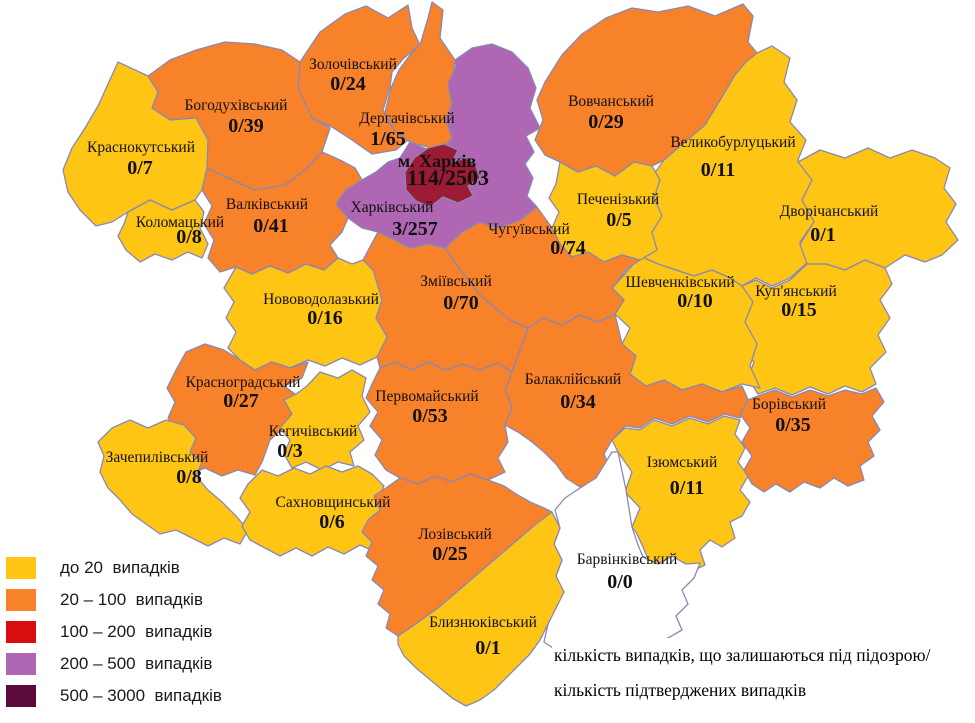 This screenshot has height=723, width=975. Describe the element at coordinates (136, 631) in the screenshot. I see `legend-label: 100 – 200 випадків` at that location.